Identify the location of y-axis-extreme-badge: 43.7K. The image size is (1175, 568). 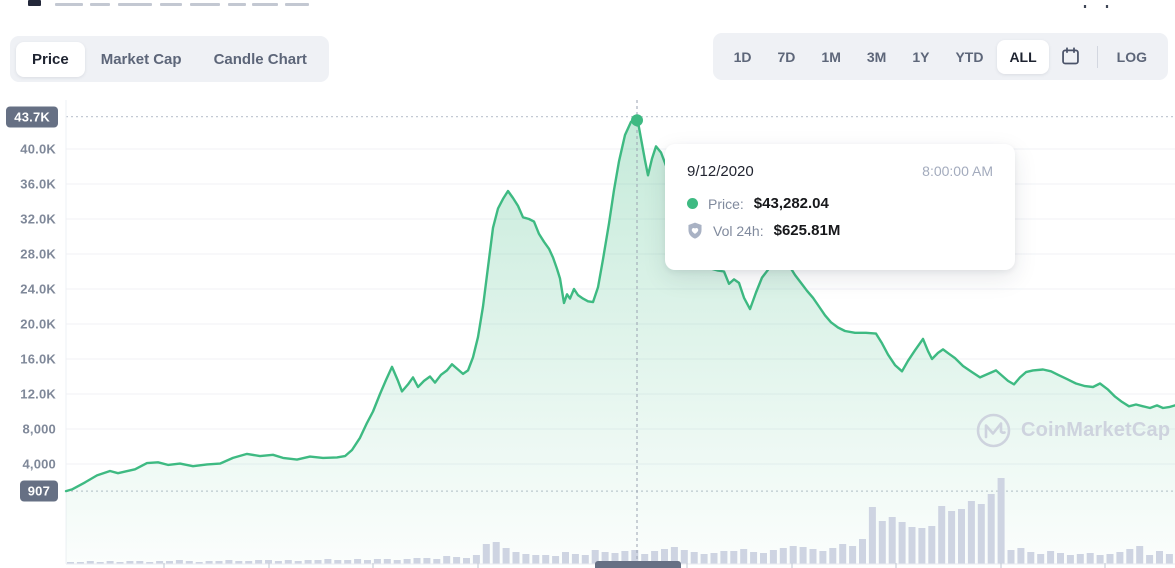
(32, 117).